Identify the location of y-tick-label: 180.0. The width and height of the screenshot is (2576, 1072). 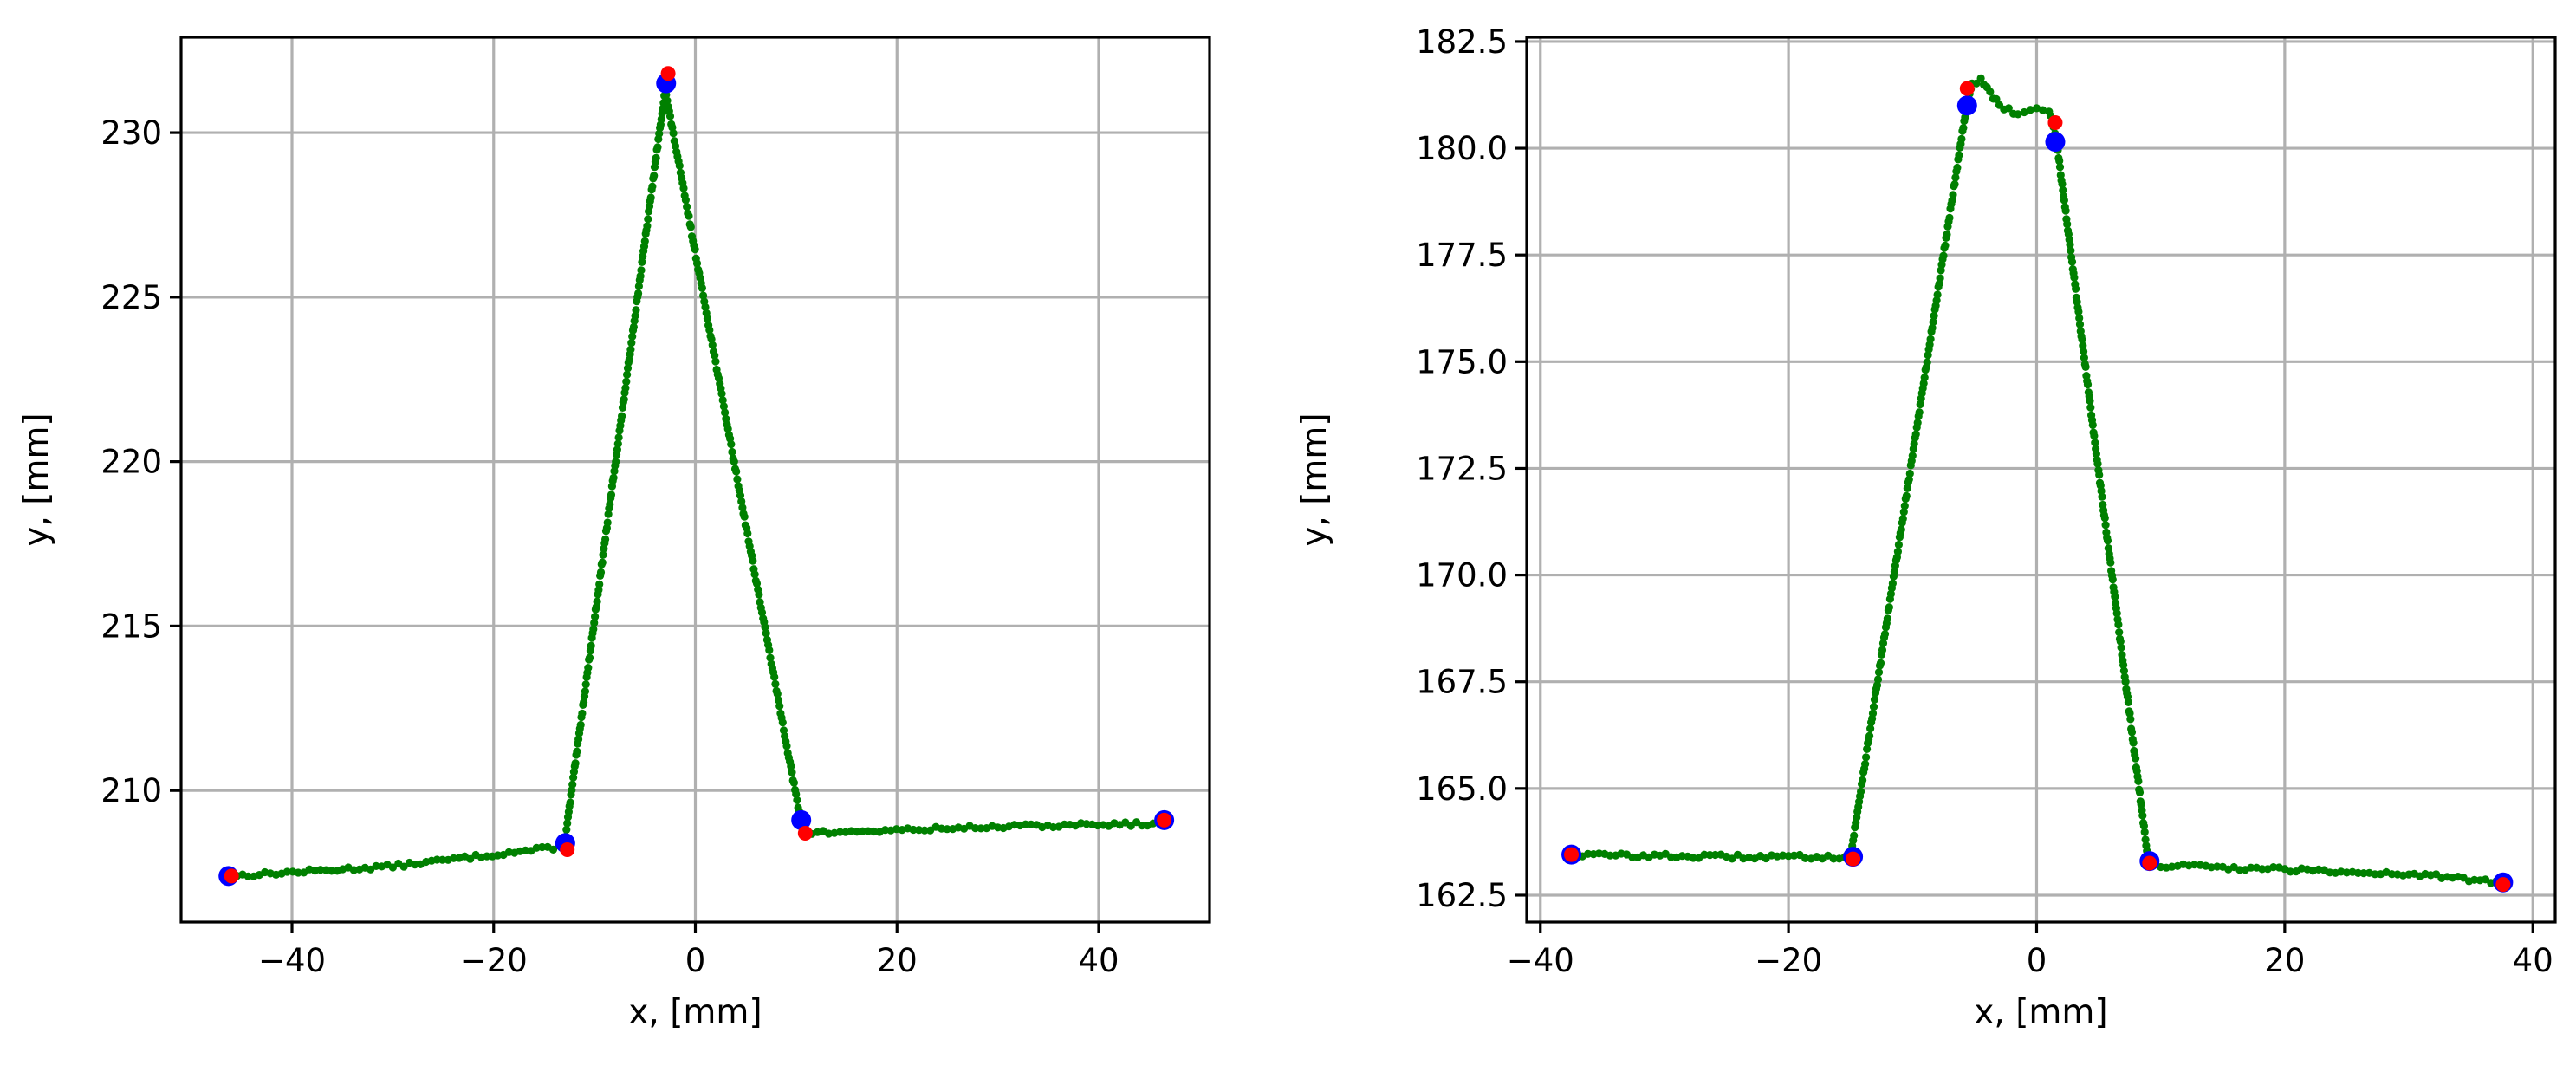
(1462, 149).